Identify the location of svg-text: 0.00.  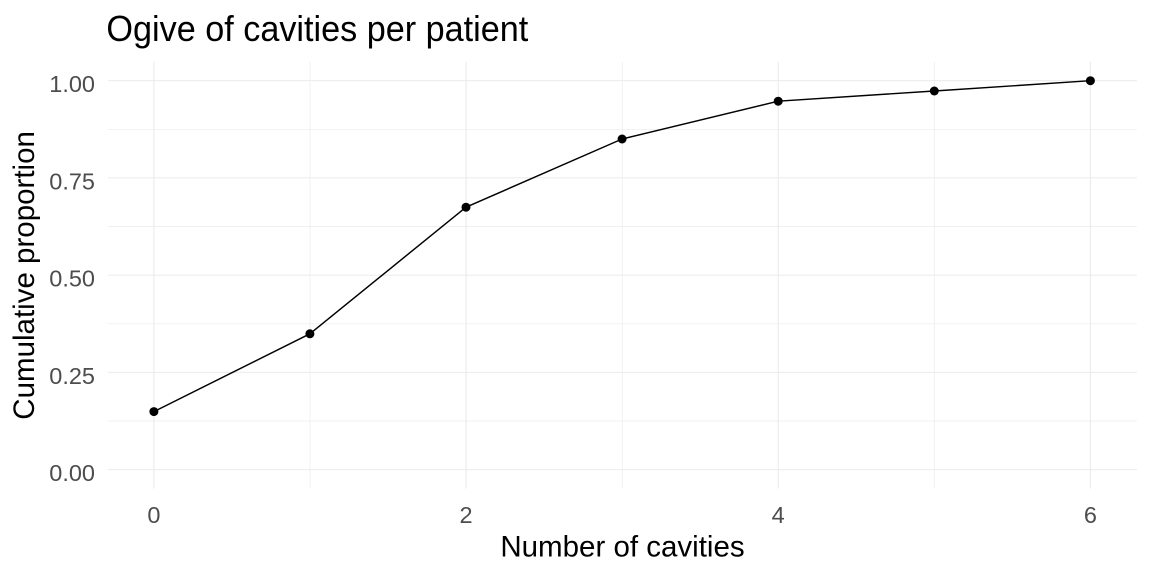
(72, 473).